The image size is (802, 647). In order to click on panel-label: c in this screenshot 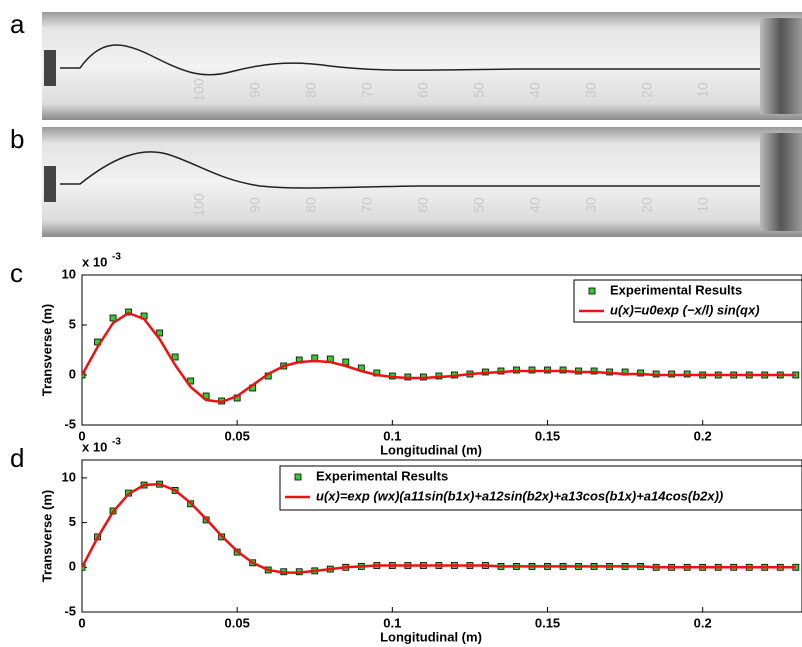, I will do `click(16, 273)`.